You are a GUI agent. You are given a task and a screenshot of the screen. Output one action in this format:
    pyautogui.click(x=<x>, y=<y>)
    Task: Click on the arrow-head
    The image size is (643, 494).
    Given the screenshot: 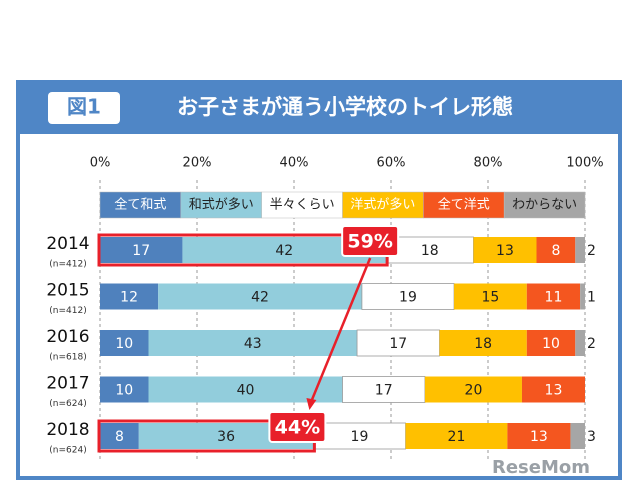 What is the action you would take?
    pyautogui.click(x=311, y=404)
    